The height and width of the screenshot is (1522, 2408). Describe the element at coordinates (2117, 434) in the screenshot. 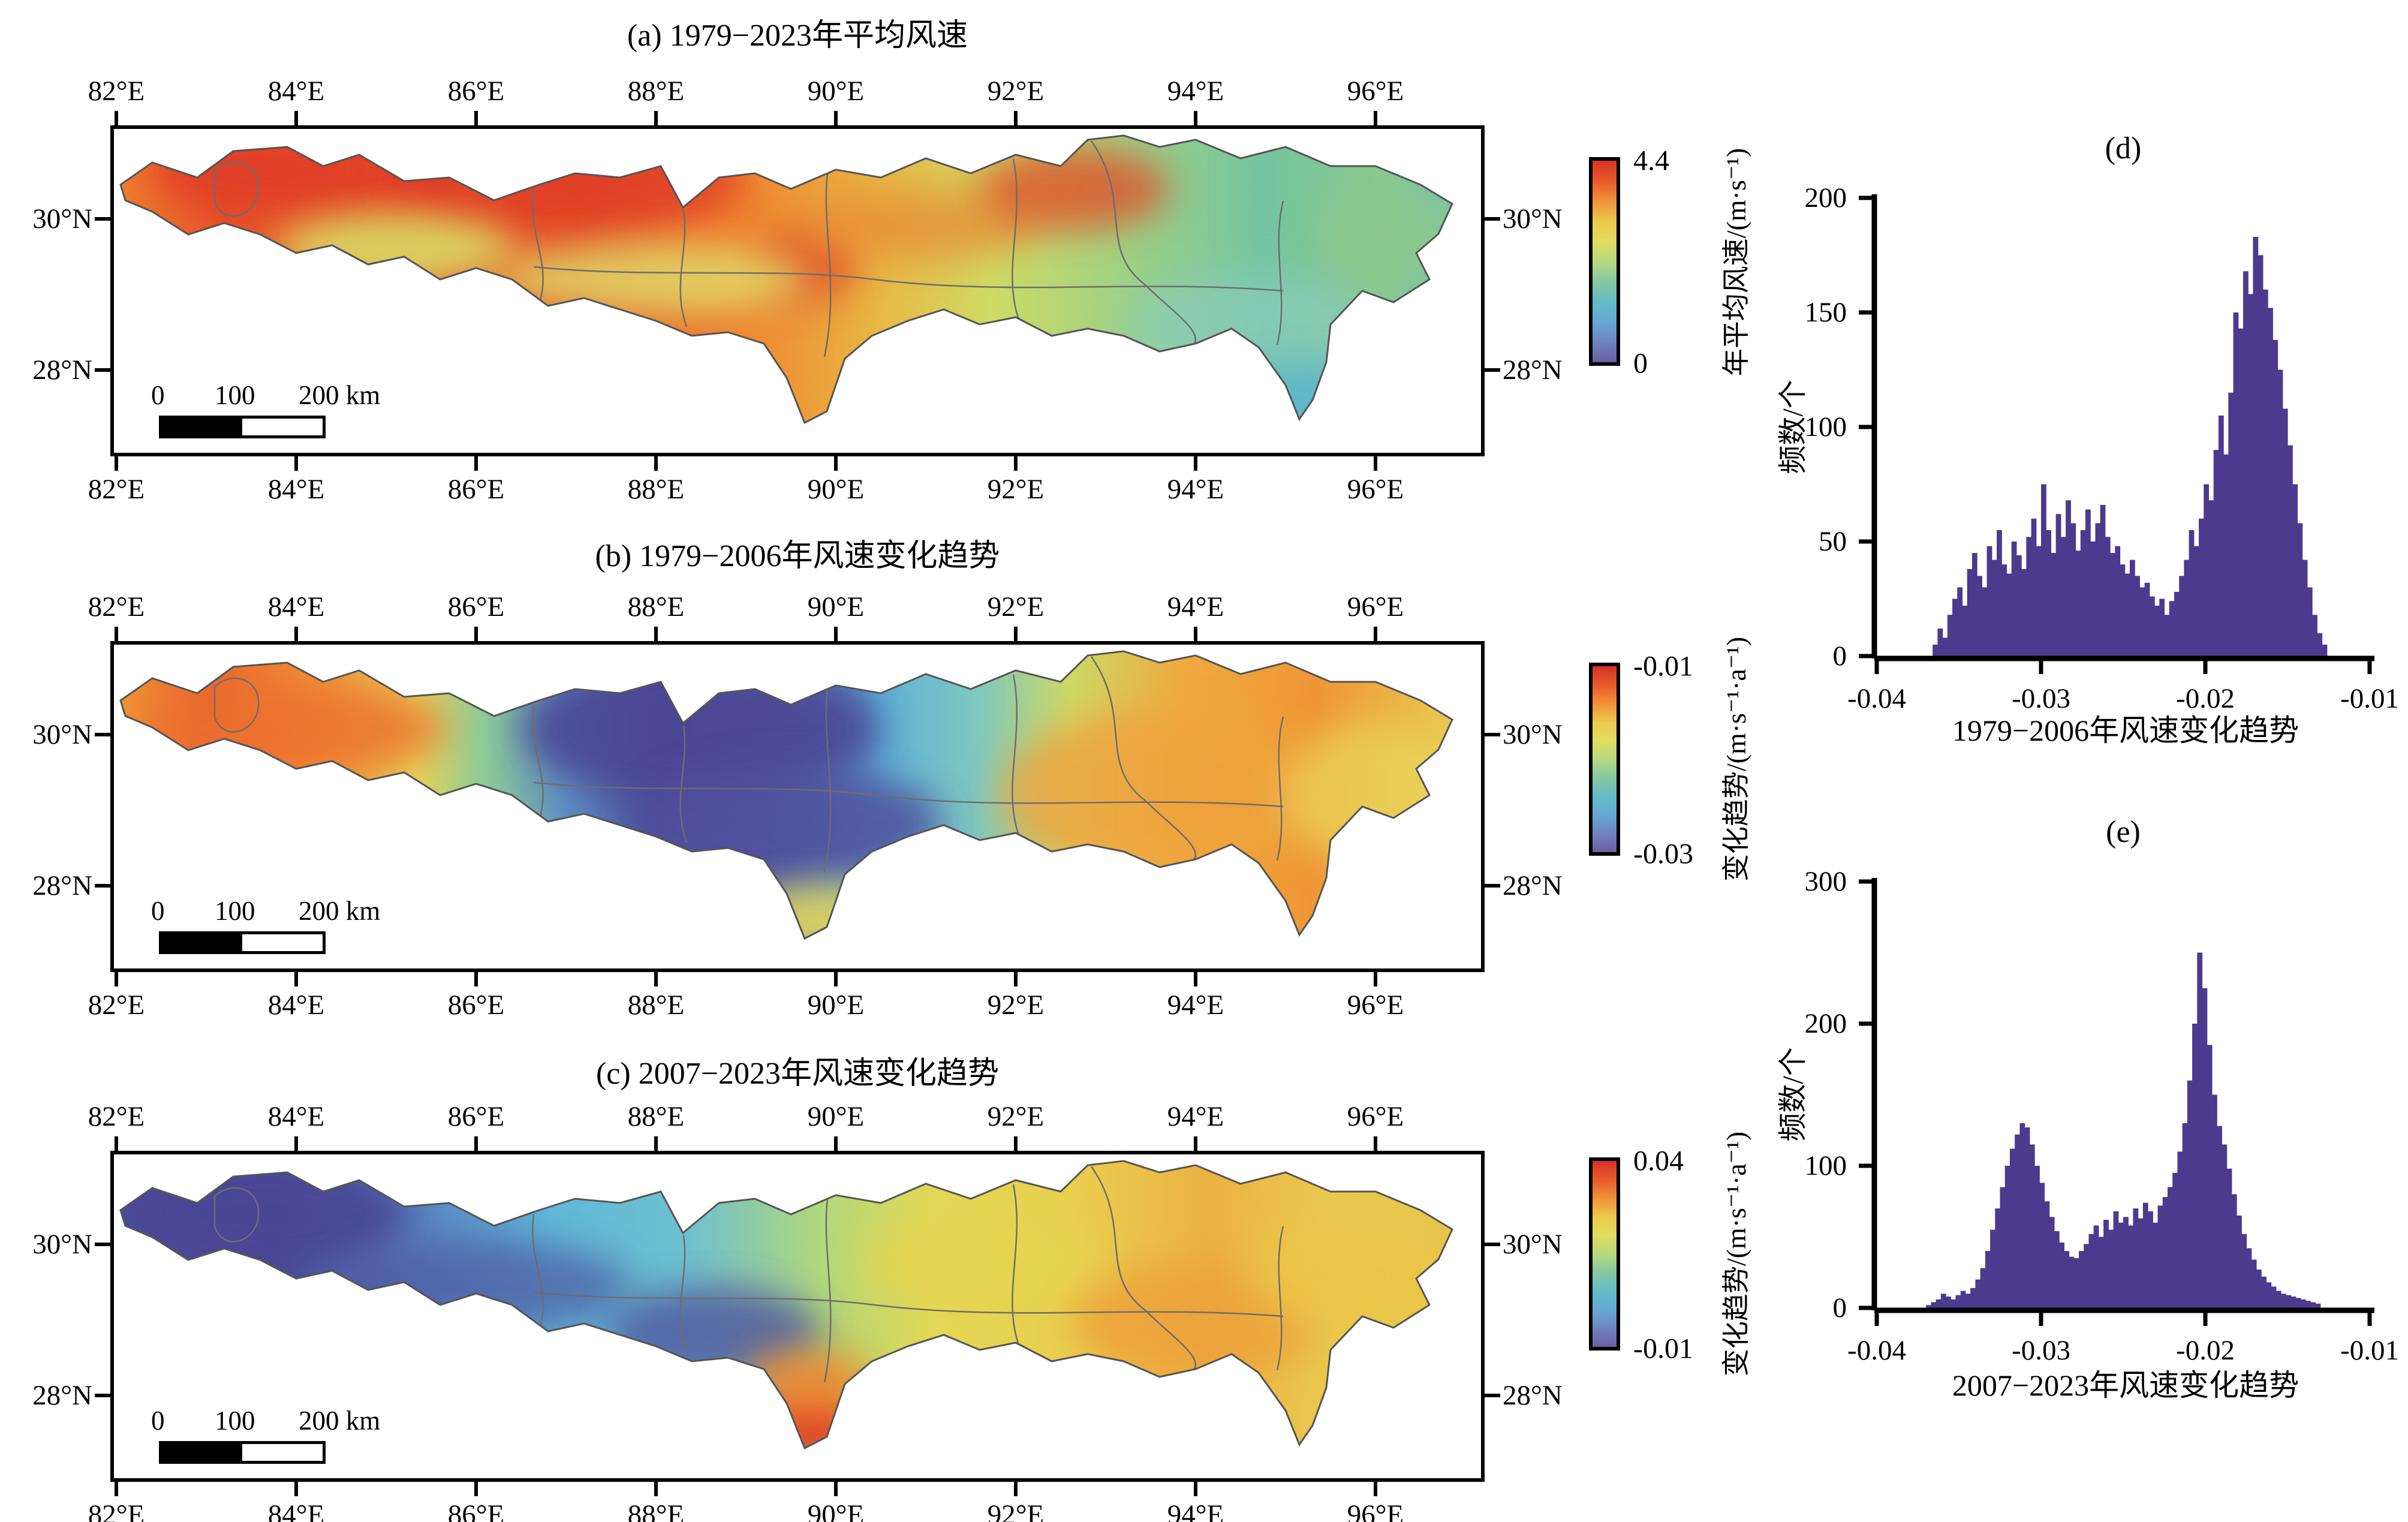

I see `histogram-d` at that location.